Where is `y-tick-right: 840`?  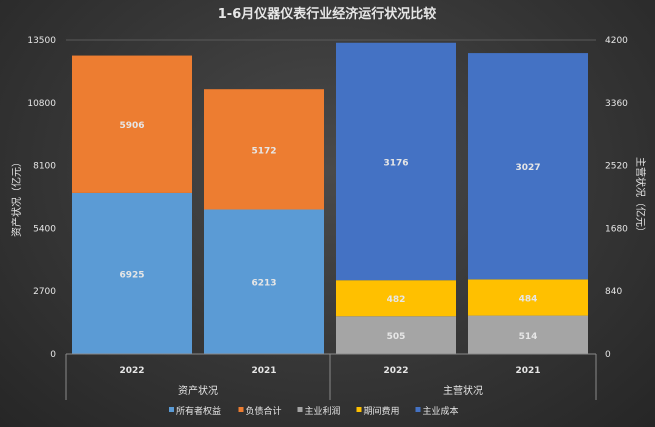
y-tick-right: 840 is located at coordinates (613, 292).